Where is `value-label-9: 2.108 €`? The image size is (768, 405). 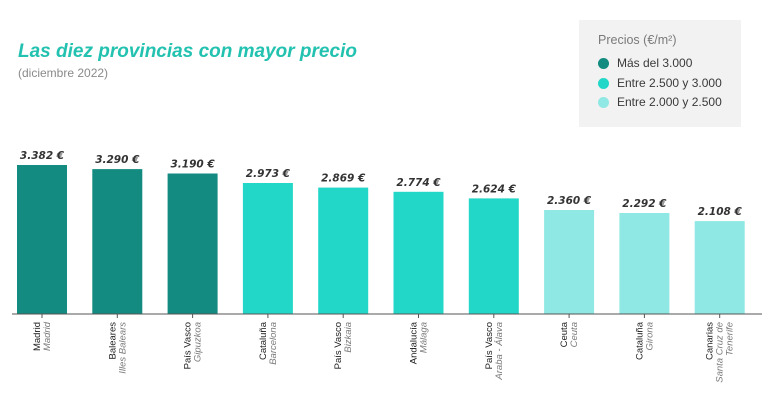
value-label-9: 2.108 € is located at coordinates (720, 212).